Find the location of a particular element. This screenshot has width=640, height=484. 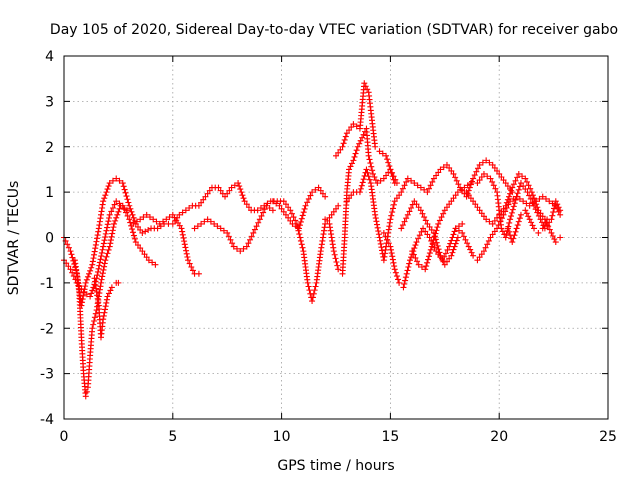

y-tick-label: 2 is located at coordinates (49, 148).